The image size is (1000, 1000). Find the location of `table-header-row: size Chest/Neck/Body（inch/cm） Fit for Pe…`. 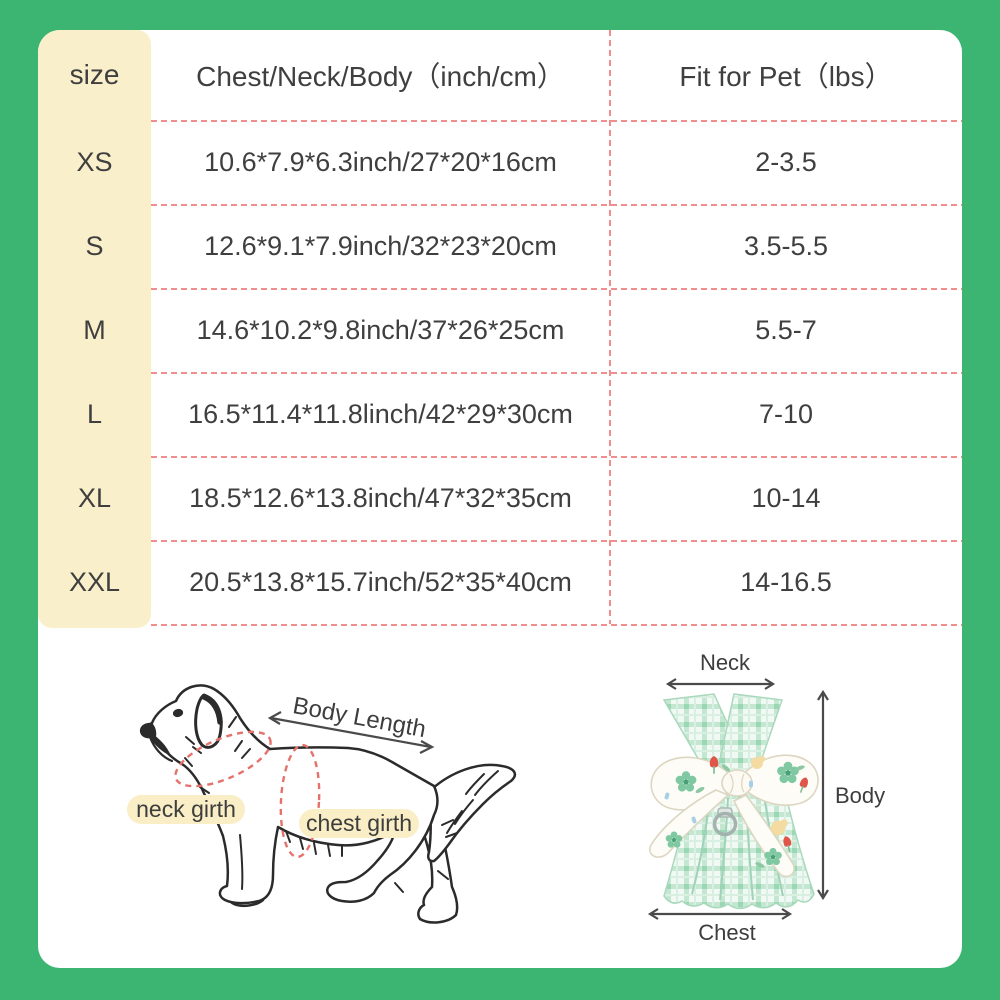

table-header-row: size Chest/Neck/Body（inch/cm） Fit for Pe… is located at coordinates (500, 75).